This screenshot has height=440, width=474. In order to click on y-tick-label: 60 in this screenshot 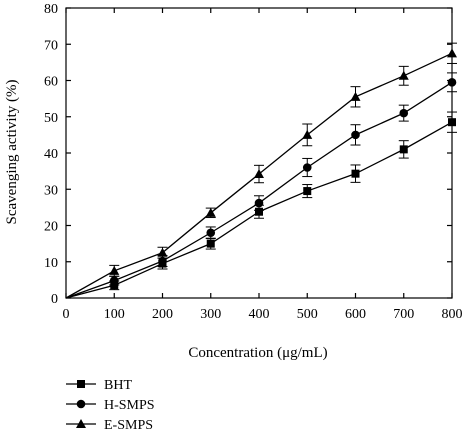, I will do `click(51, 82)`.